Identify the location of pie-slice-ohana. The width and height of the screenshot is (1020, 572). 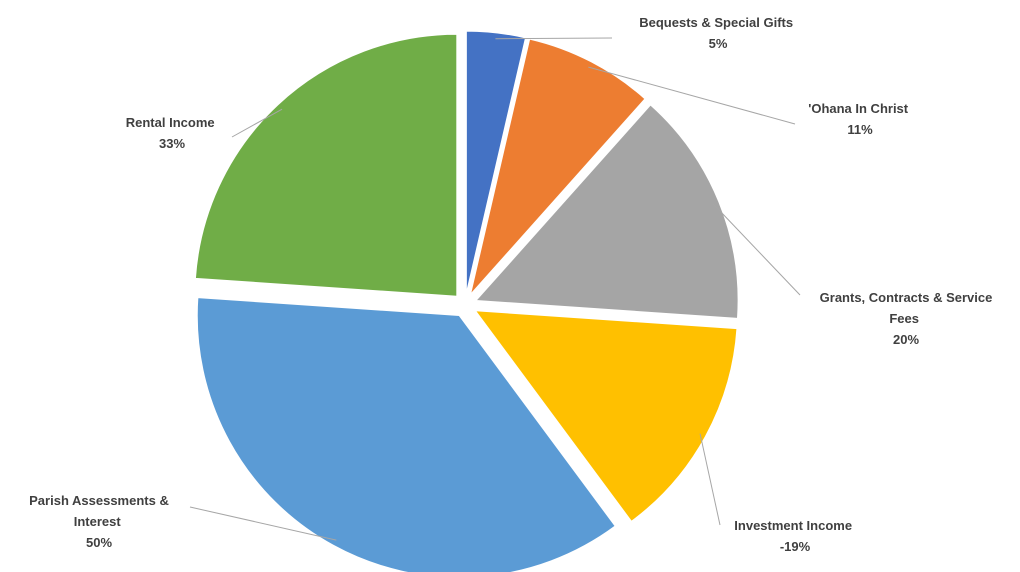
(558, 166).